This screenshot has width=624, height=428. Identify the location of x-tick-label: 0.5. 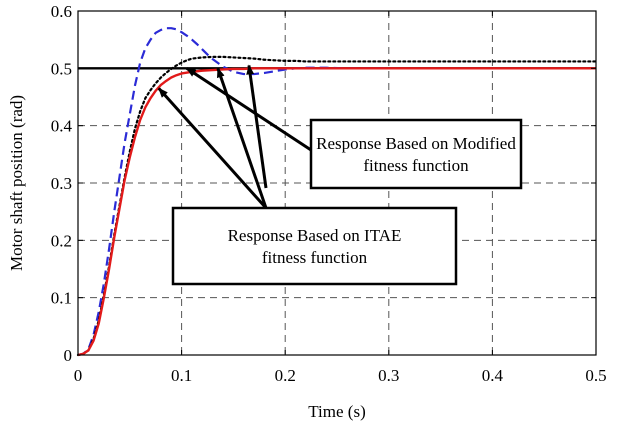
(595, 375).